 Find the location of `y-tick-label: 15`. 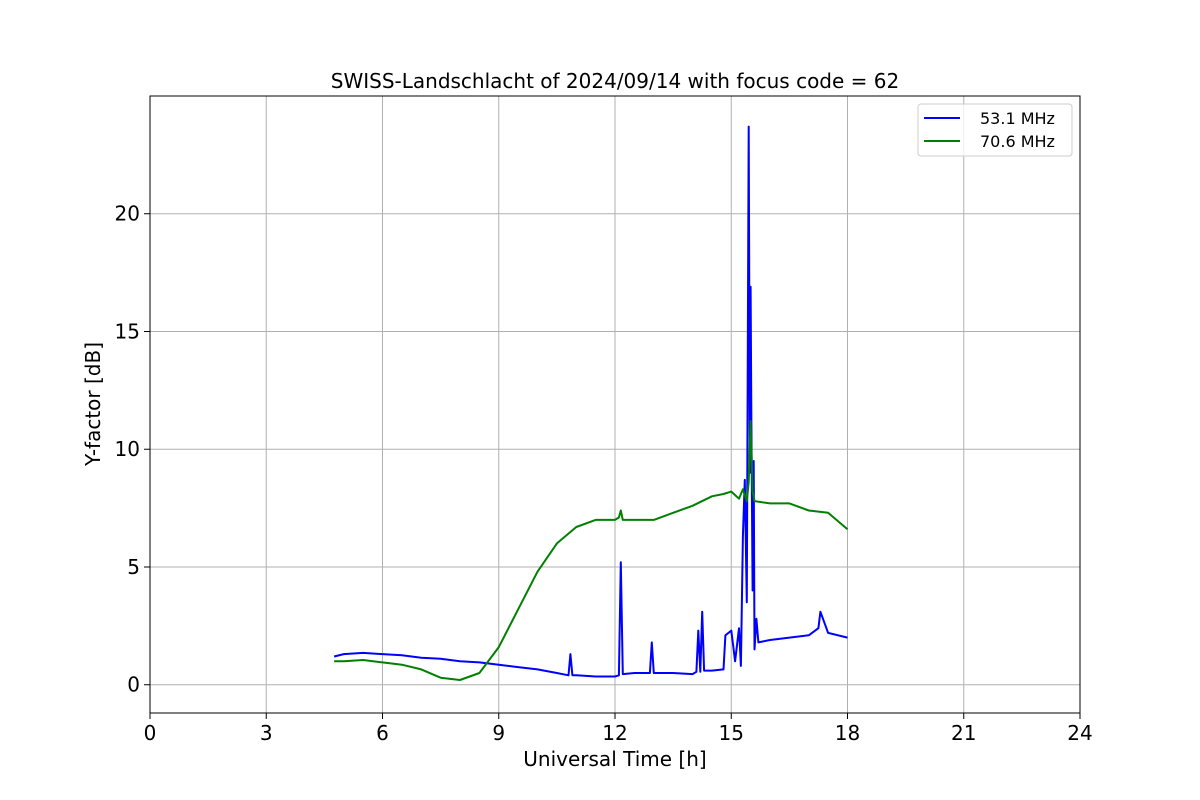

y-tick-label: 15 is located at coordinates (127, 331).